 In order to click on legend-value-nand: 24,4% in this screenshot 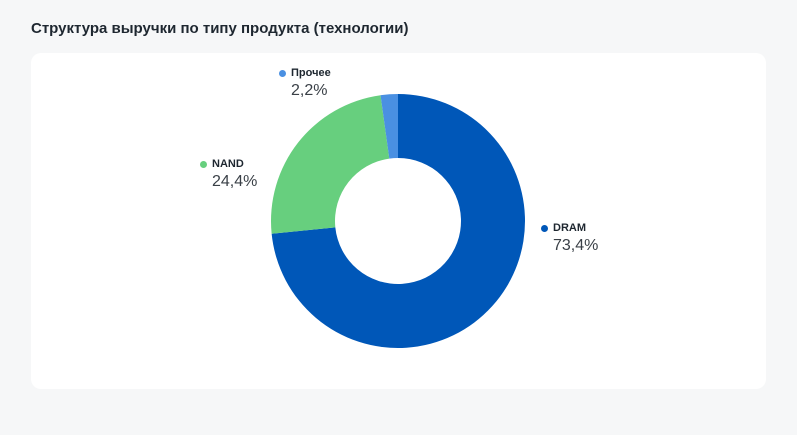, I will do `click(235, 181)`.